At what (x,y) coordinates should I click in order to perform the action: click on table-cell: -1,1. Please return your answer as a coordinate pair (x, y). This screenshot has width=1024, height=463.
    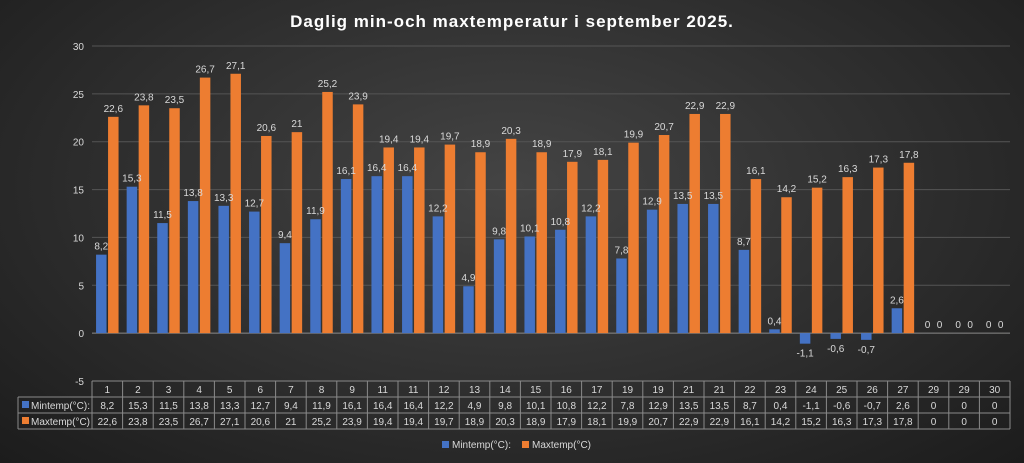
    Looking at the image, I should click on (811, 406).